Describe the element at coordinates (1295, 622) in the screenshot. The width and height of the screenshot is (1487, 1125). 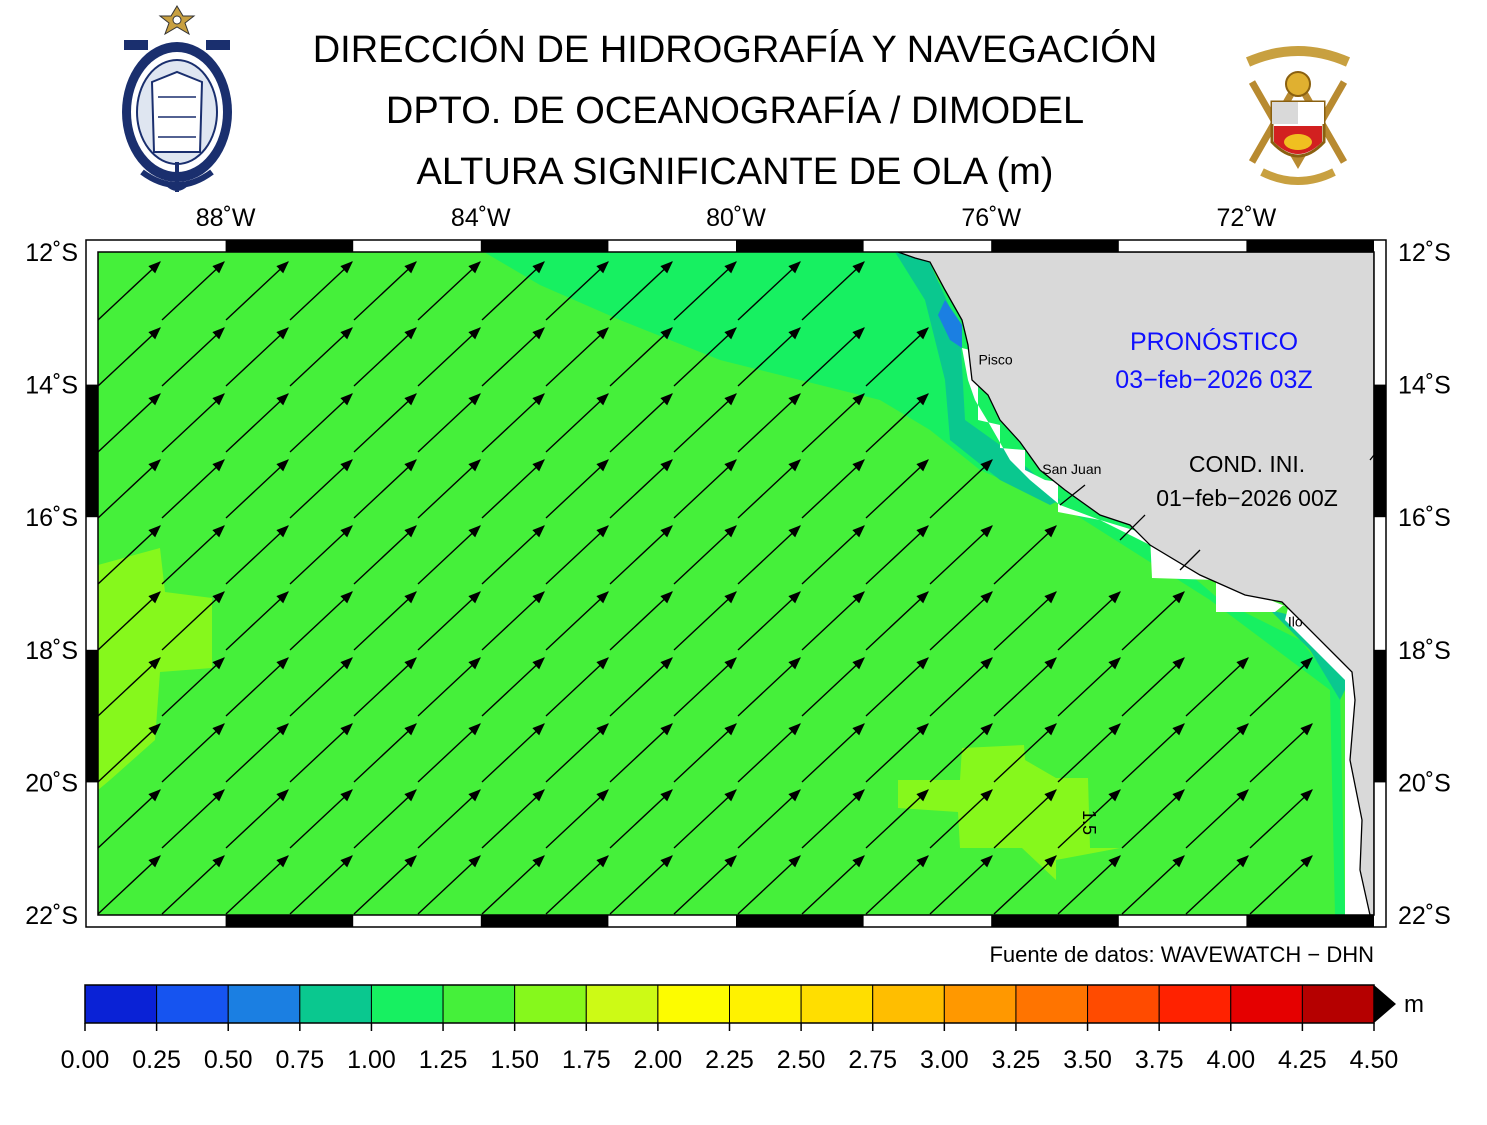
I see `city-label: Ilo` at that location.